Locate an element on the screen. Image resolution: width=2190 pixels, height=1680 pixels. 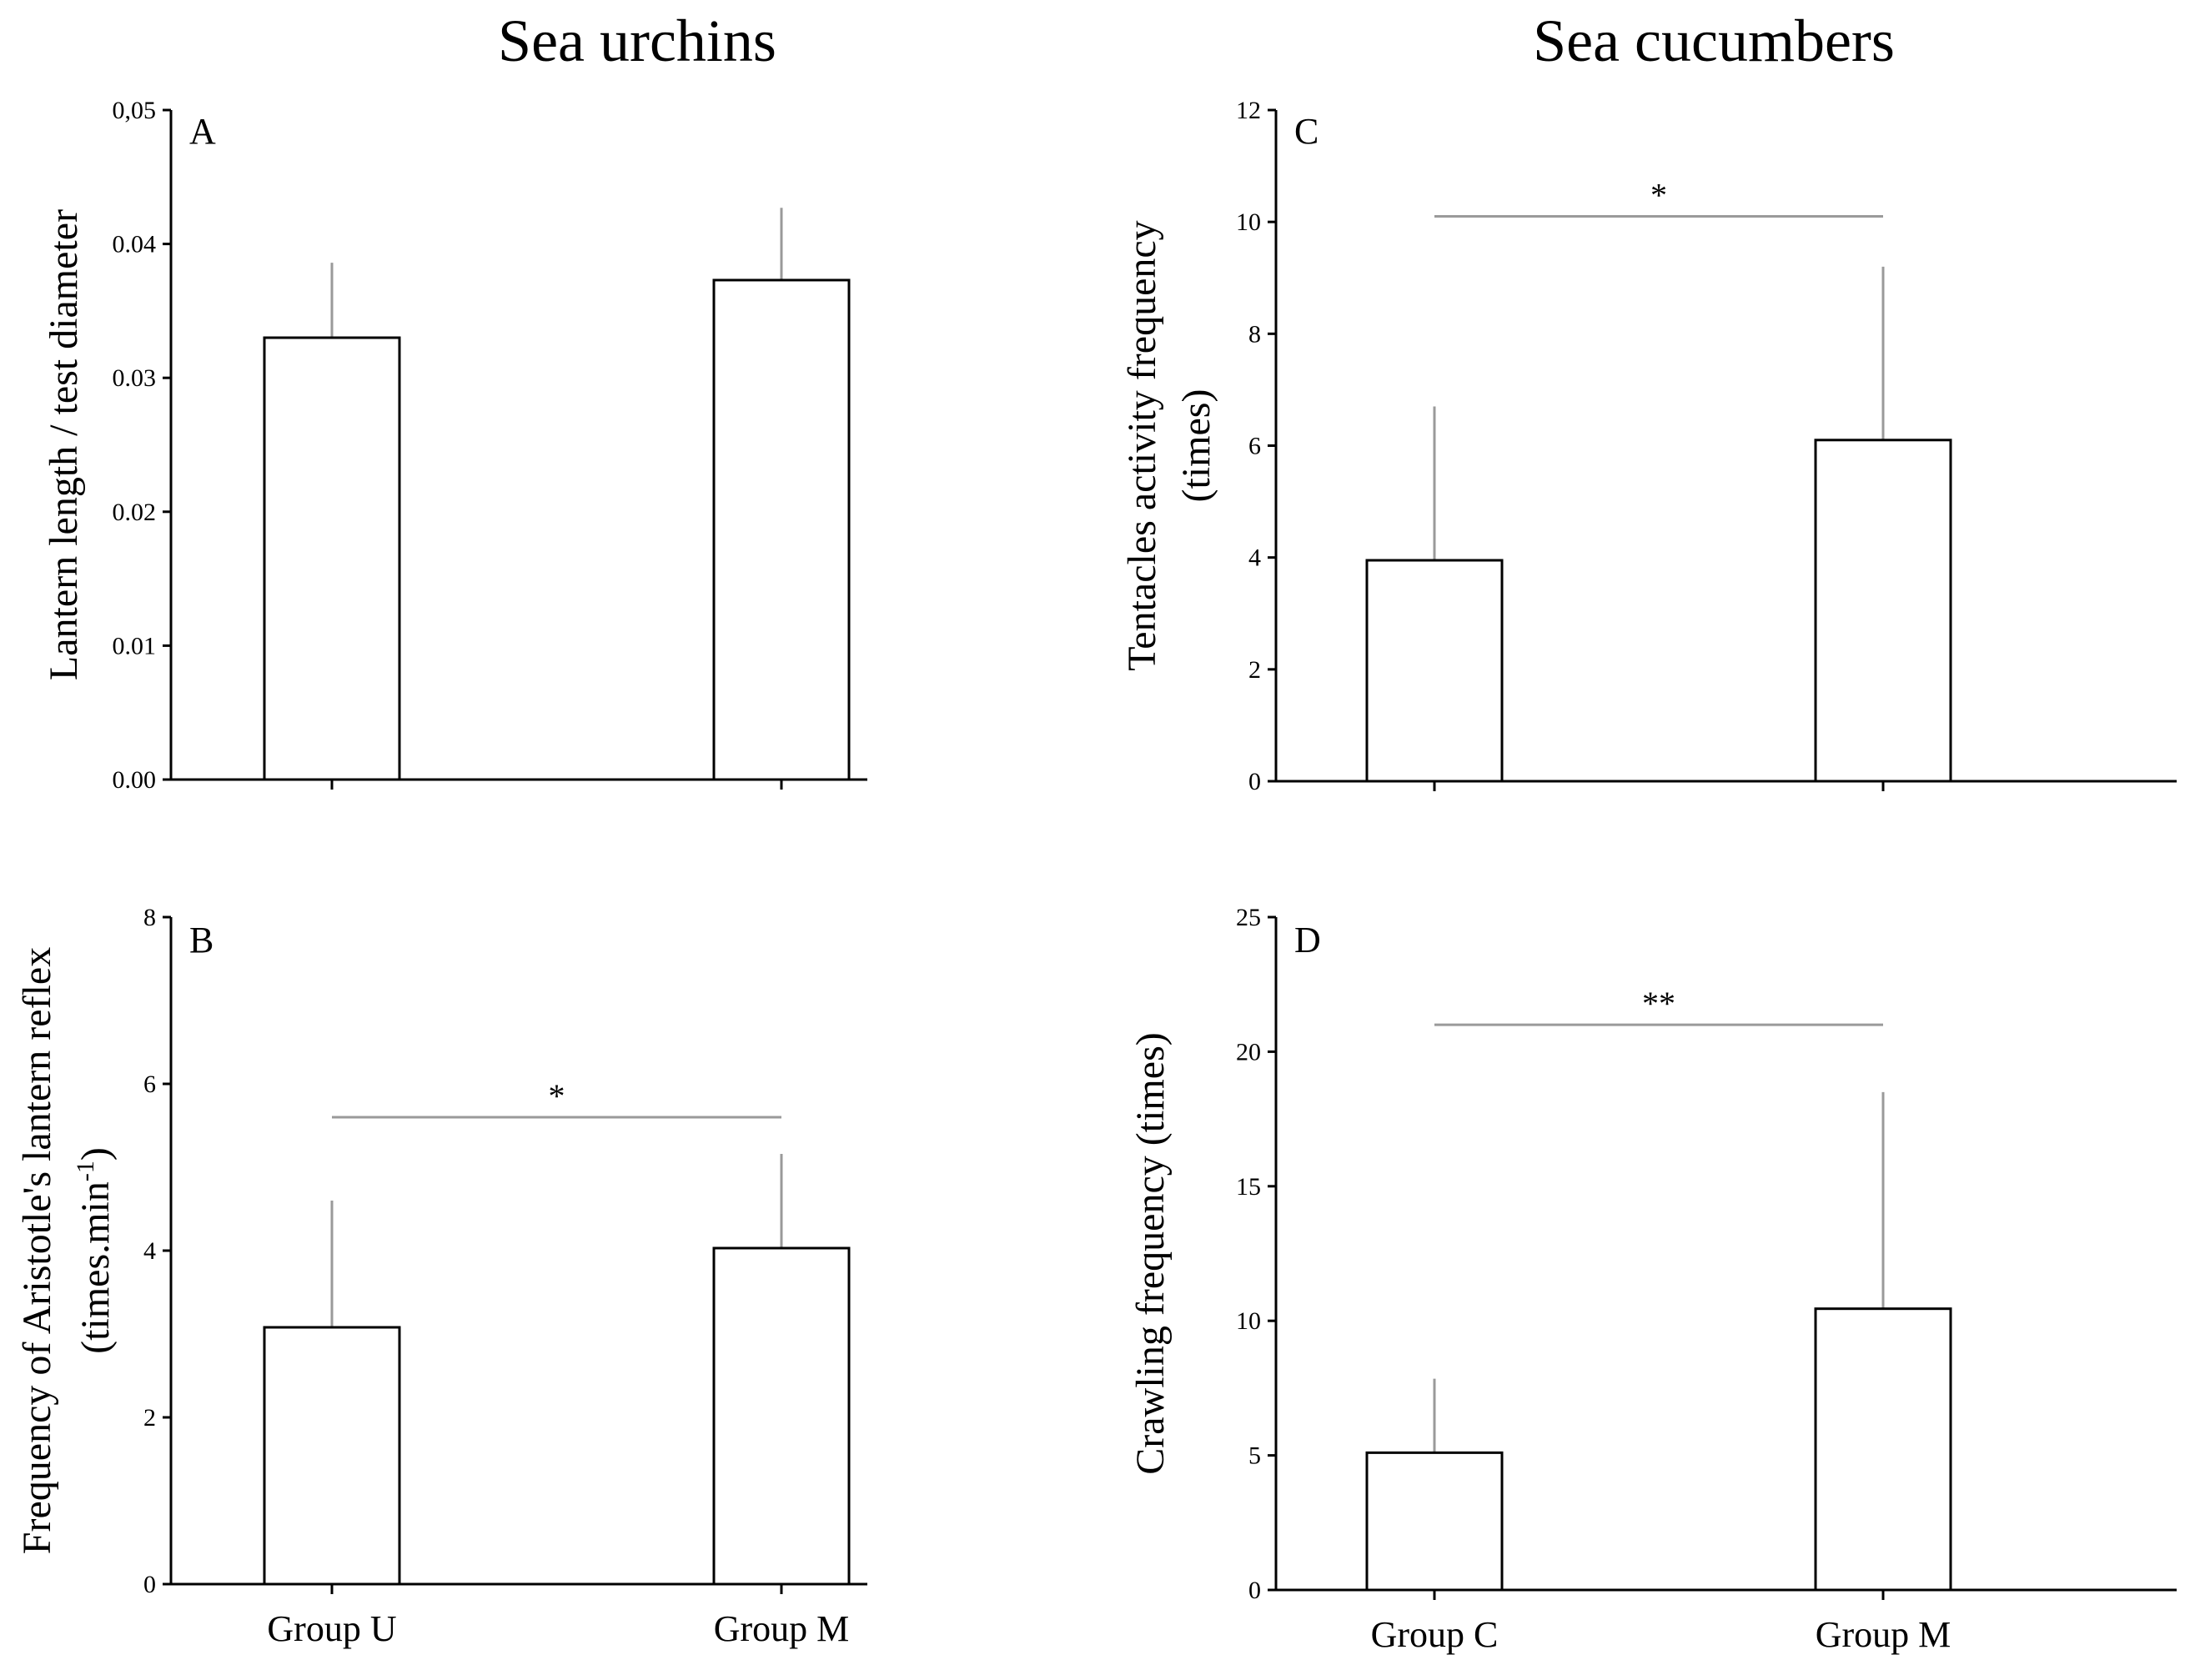
panel-a-y-tick-label: 0.00 is located at coordinates (135, 780).